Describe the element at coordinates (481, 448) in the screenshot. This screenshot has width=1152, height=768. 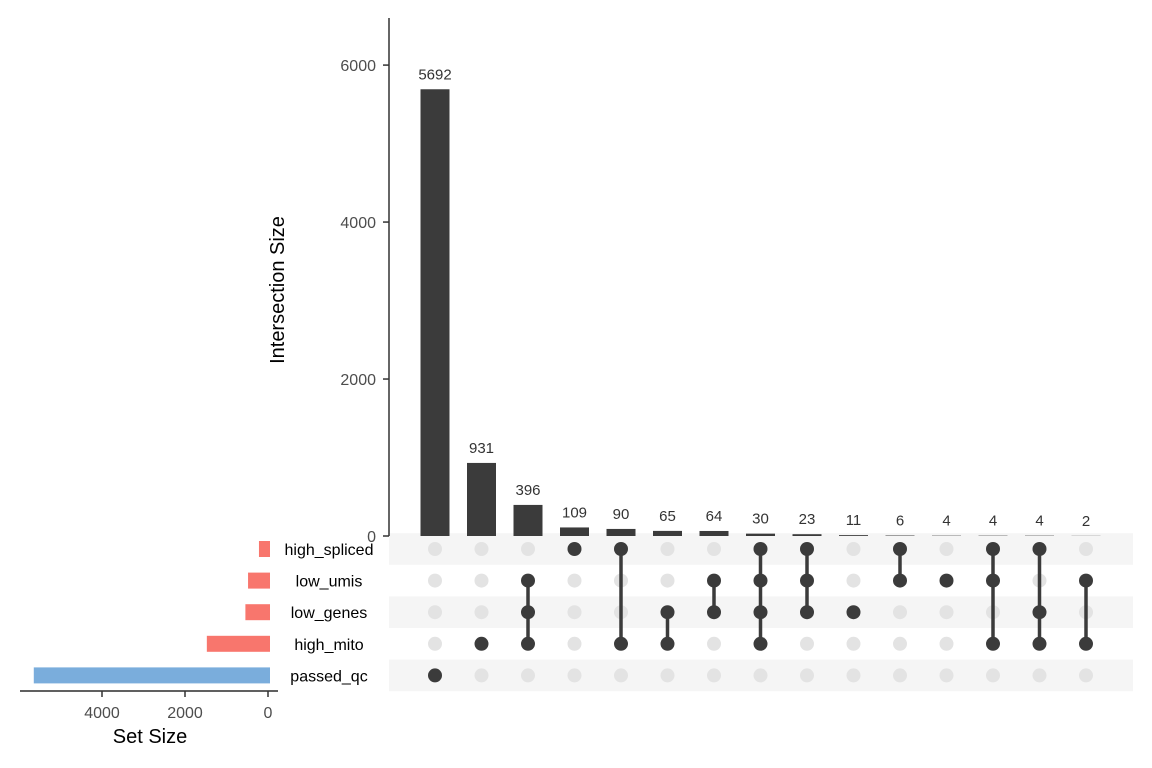
I see `bar-value-label: 931` at that location.